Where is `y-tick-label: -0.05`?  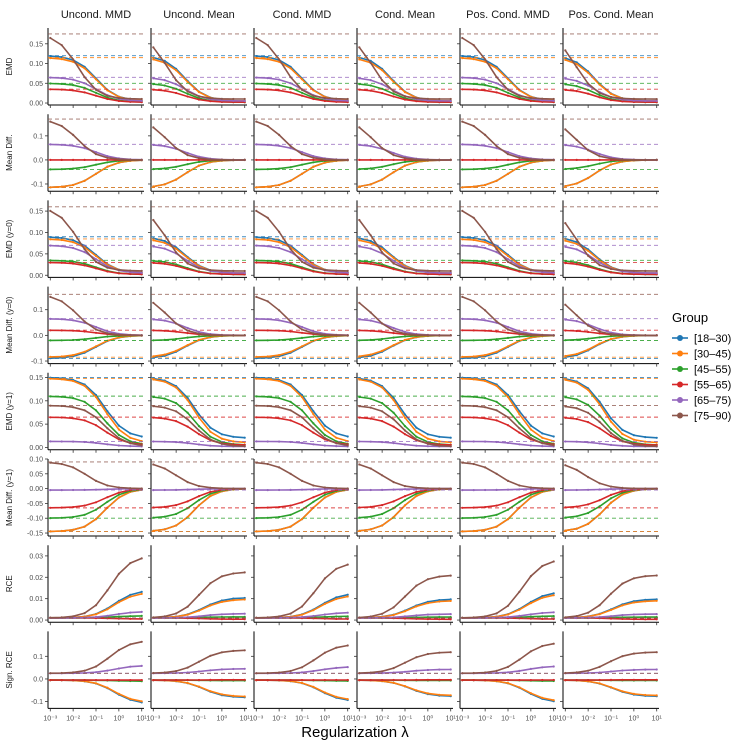 y-tick-label: -0.05 is located at coordinates (35, 504).